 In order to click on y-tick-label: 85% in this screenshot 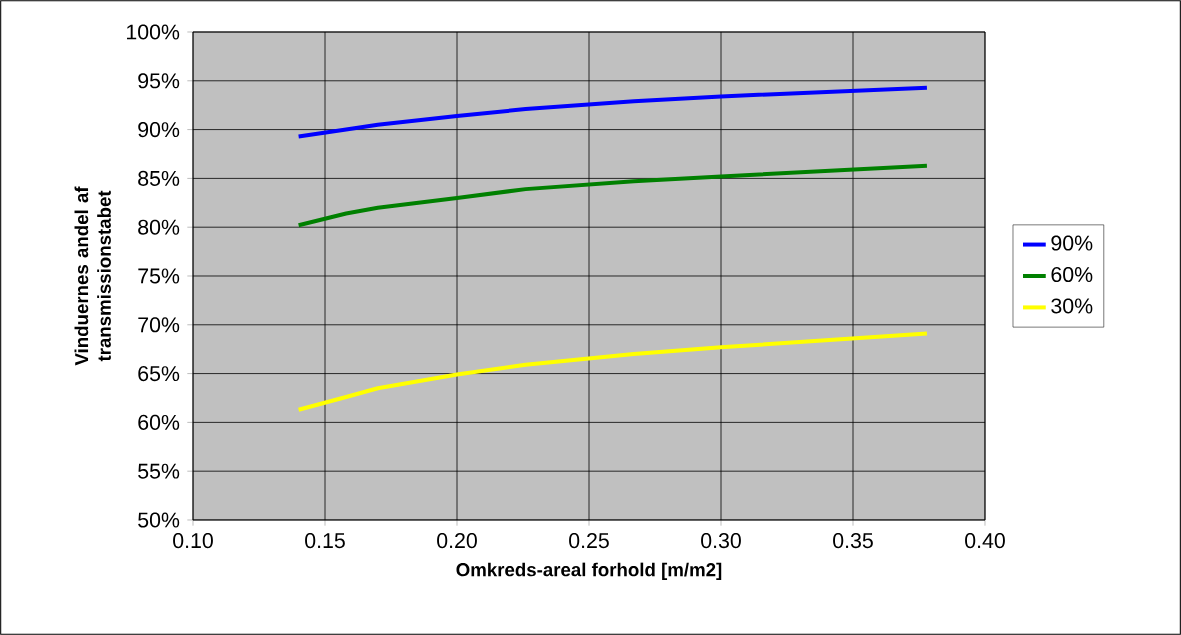, I will do `click(159, 178)`.